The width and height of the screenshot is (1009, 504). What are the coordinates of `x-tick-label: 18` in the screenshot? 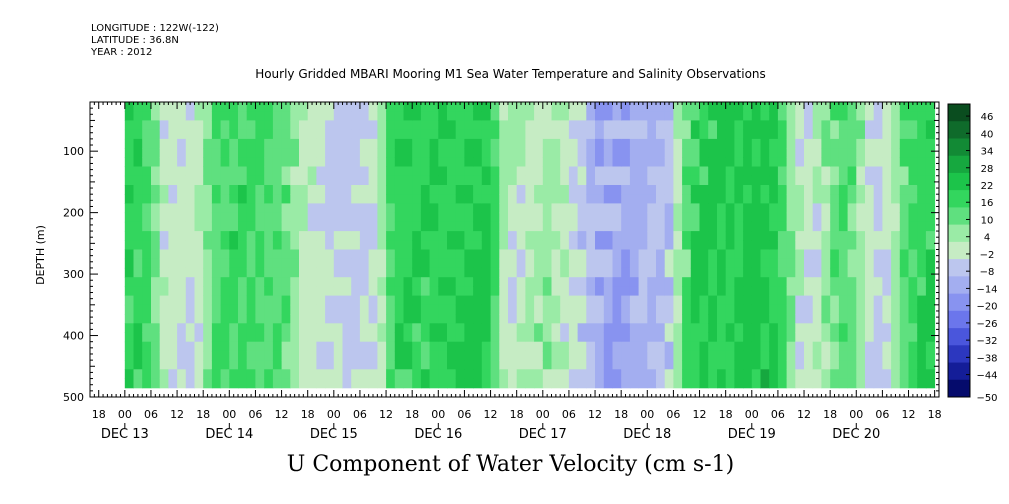 It's located at (621, 414).